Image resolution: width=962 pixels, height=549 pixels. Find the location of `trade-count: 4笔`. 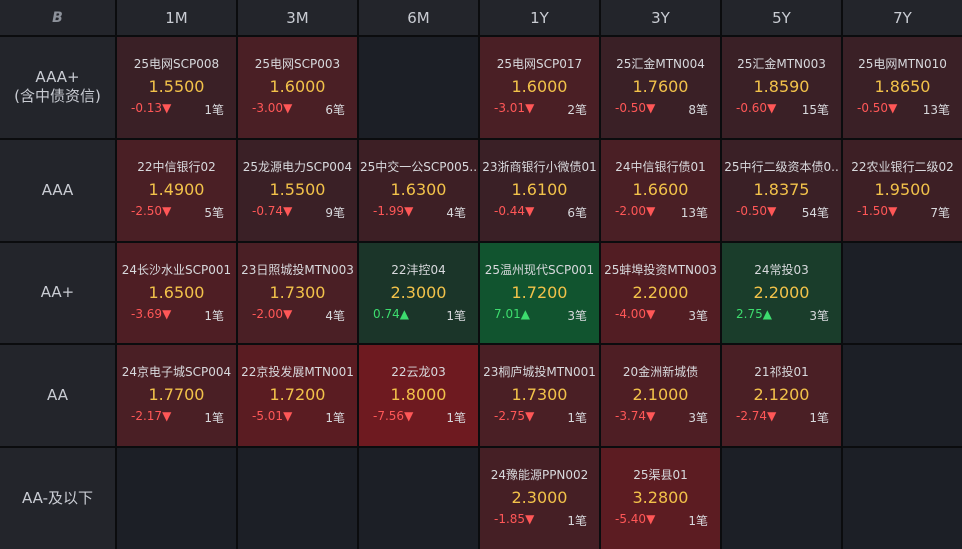

trade-count: 4笔 is located at coordinates (456, 212).